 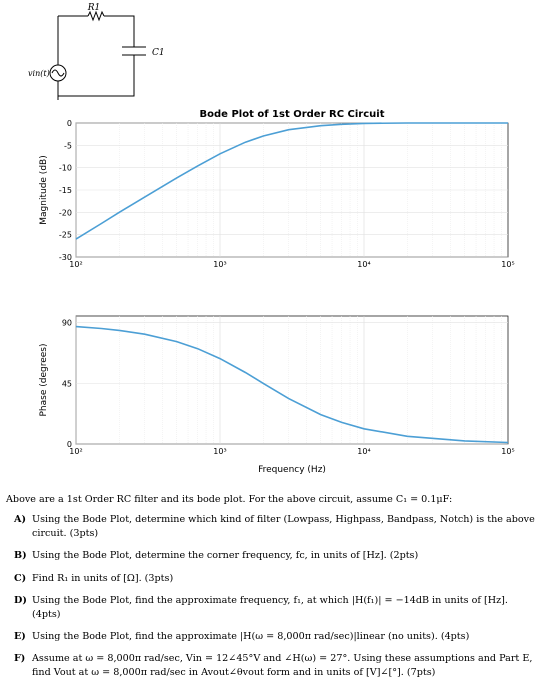 What do you see at coordinates (96, 16) in the screenshot?
I see `resistor-symbol` at bounding box center [96, 16].